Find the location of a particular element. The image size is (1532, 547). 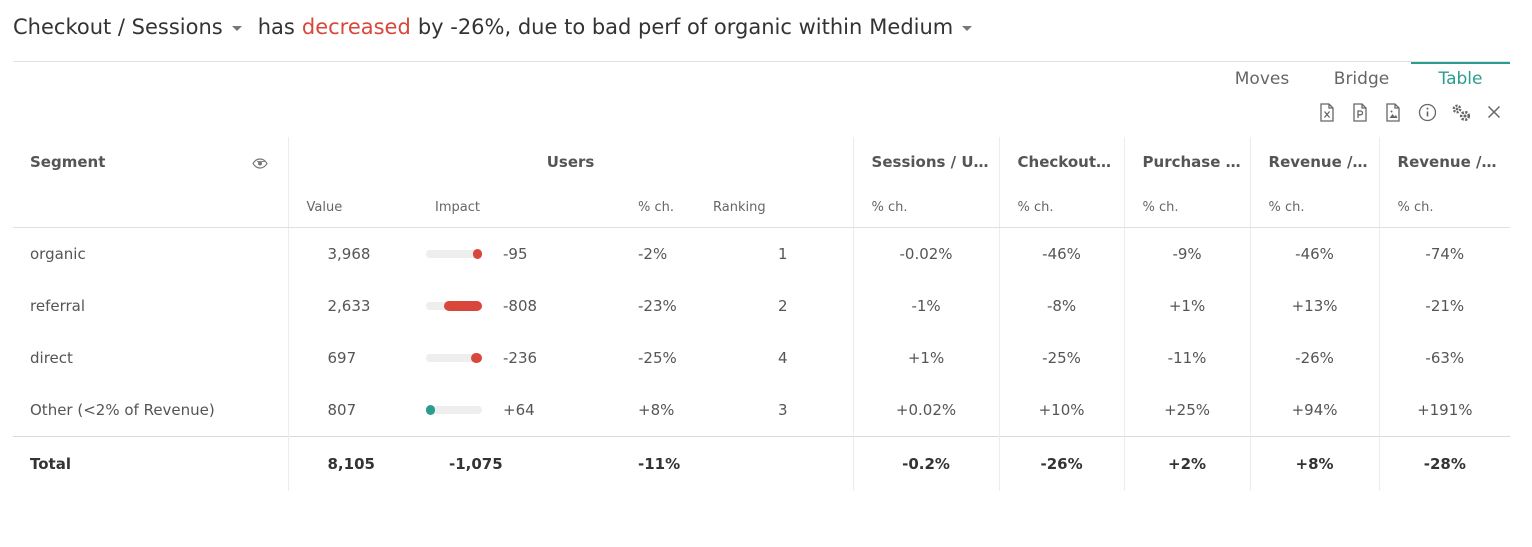

view-tabs: Moves Bridge Table is located at coordinates (1361, 79).